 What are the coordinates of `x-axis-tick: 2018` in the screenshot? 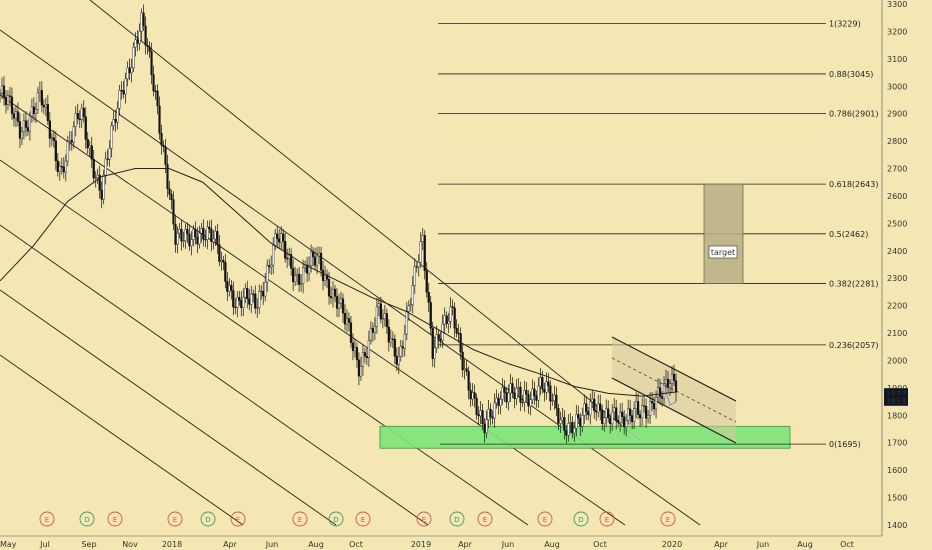 It's located at (172, 544).